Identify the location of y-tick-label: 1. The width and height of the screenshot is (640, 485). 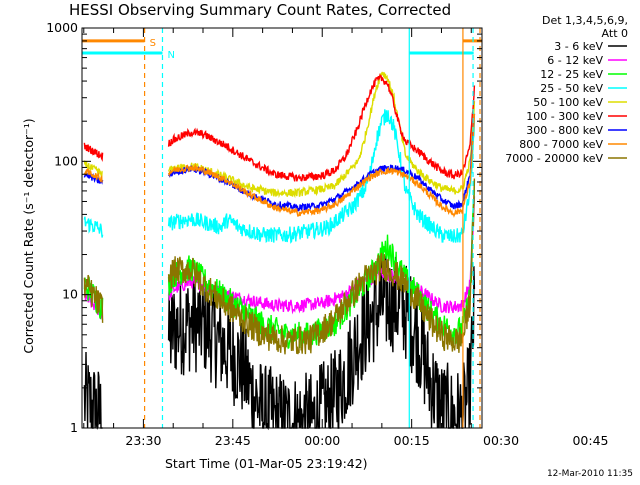
(74, 427).